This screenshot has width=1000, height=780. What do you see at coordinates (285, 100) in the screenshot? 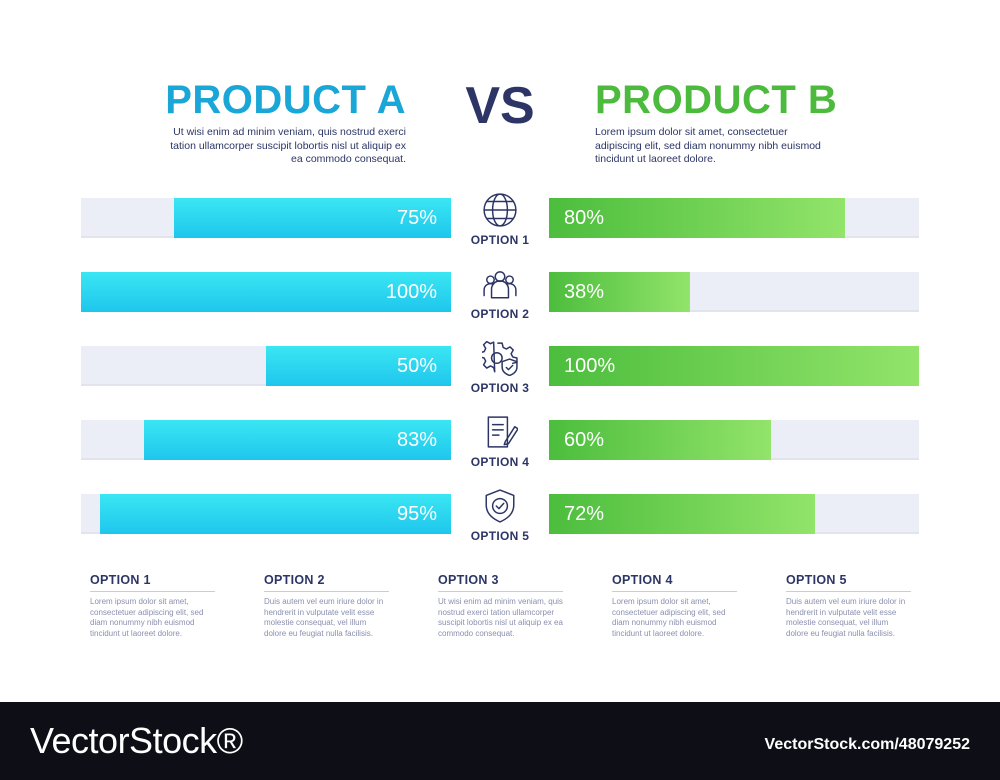
I see `product-a-title: PRODUCT A` at bounding box center [285, 100].